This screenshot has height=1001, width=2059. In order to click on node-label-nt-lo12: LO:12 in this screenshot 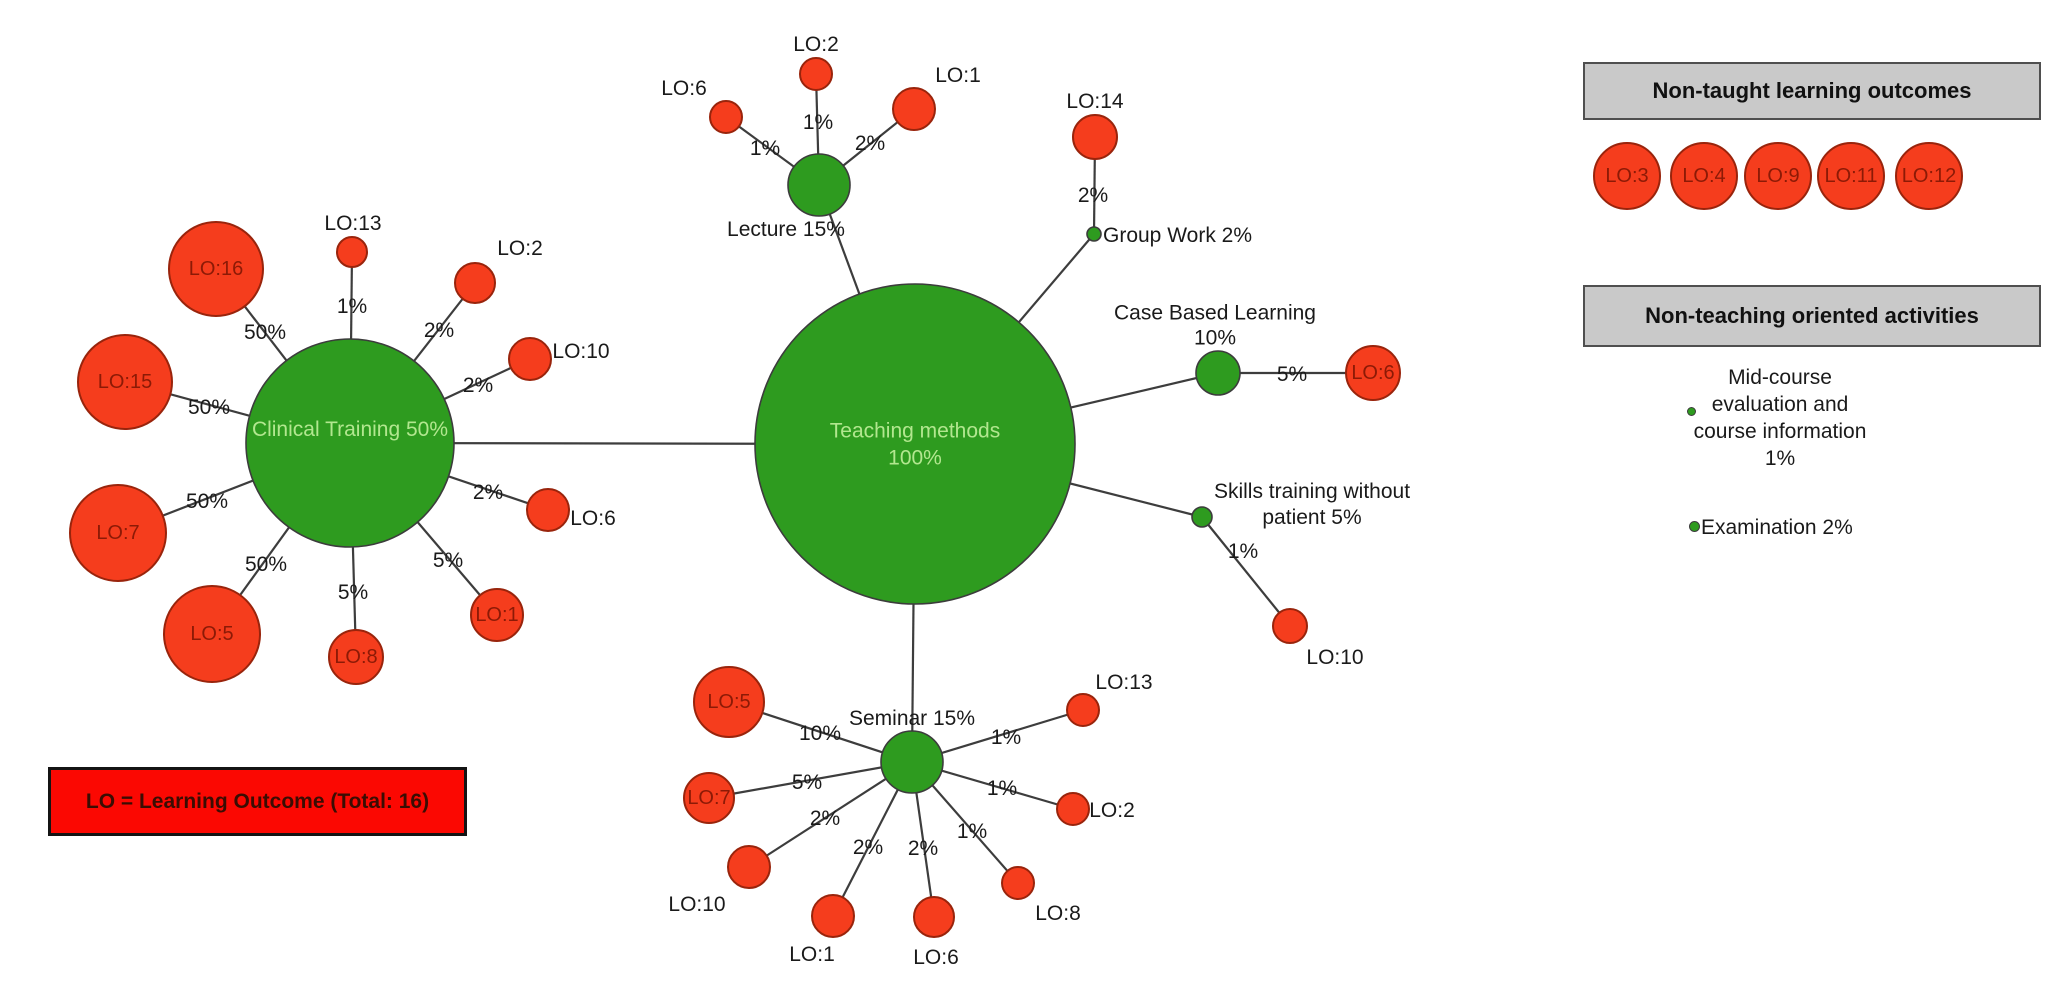, I will do `click(1929, 176)`.